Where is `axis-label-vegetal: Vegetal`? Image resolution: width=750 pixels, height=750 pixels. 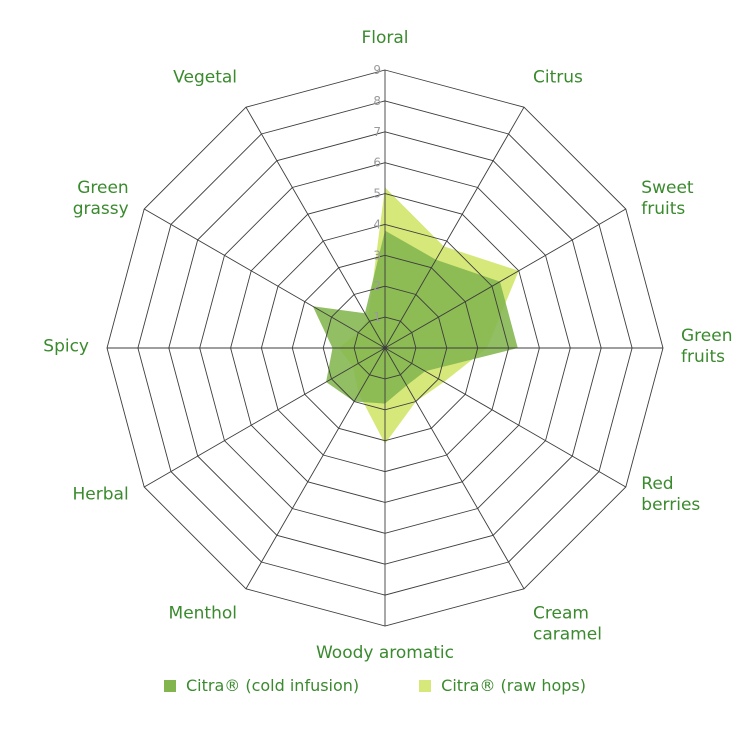 axis-label-vegetal: Vegetal is located at coordinates (205, 78).